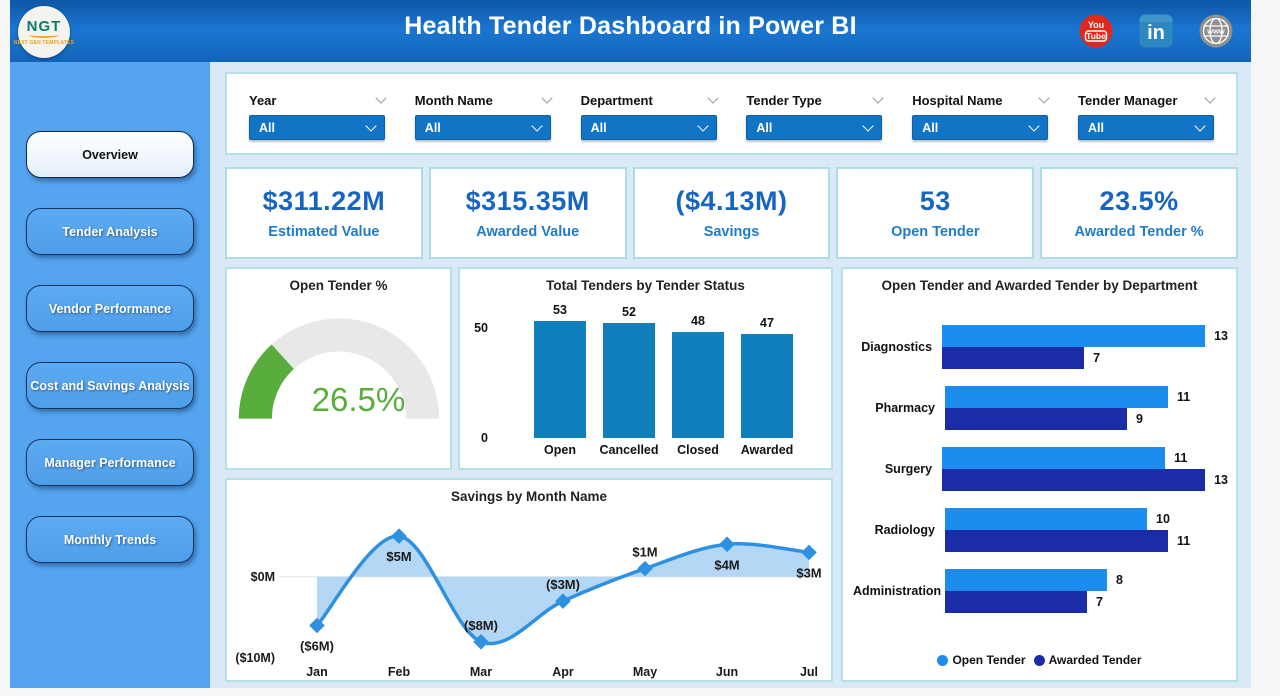 This screenshot has height=696, width=1280. What do you see at coordinates (110, 462) in the screenshot?
I see `sidebar-item-manager-performance: Manager Performance` at bounding box center [110, 462].